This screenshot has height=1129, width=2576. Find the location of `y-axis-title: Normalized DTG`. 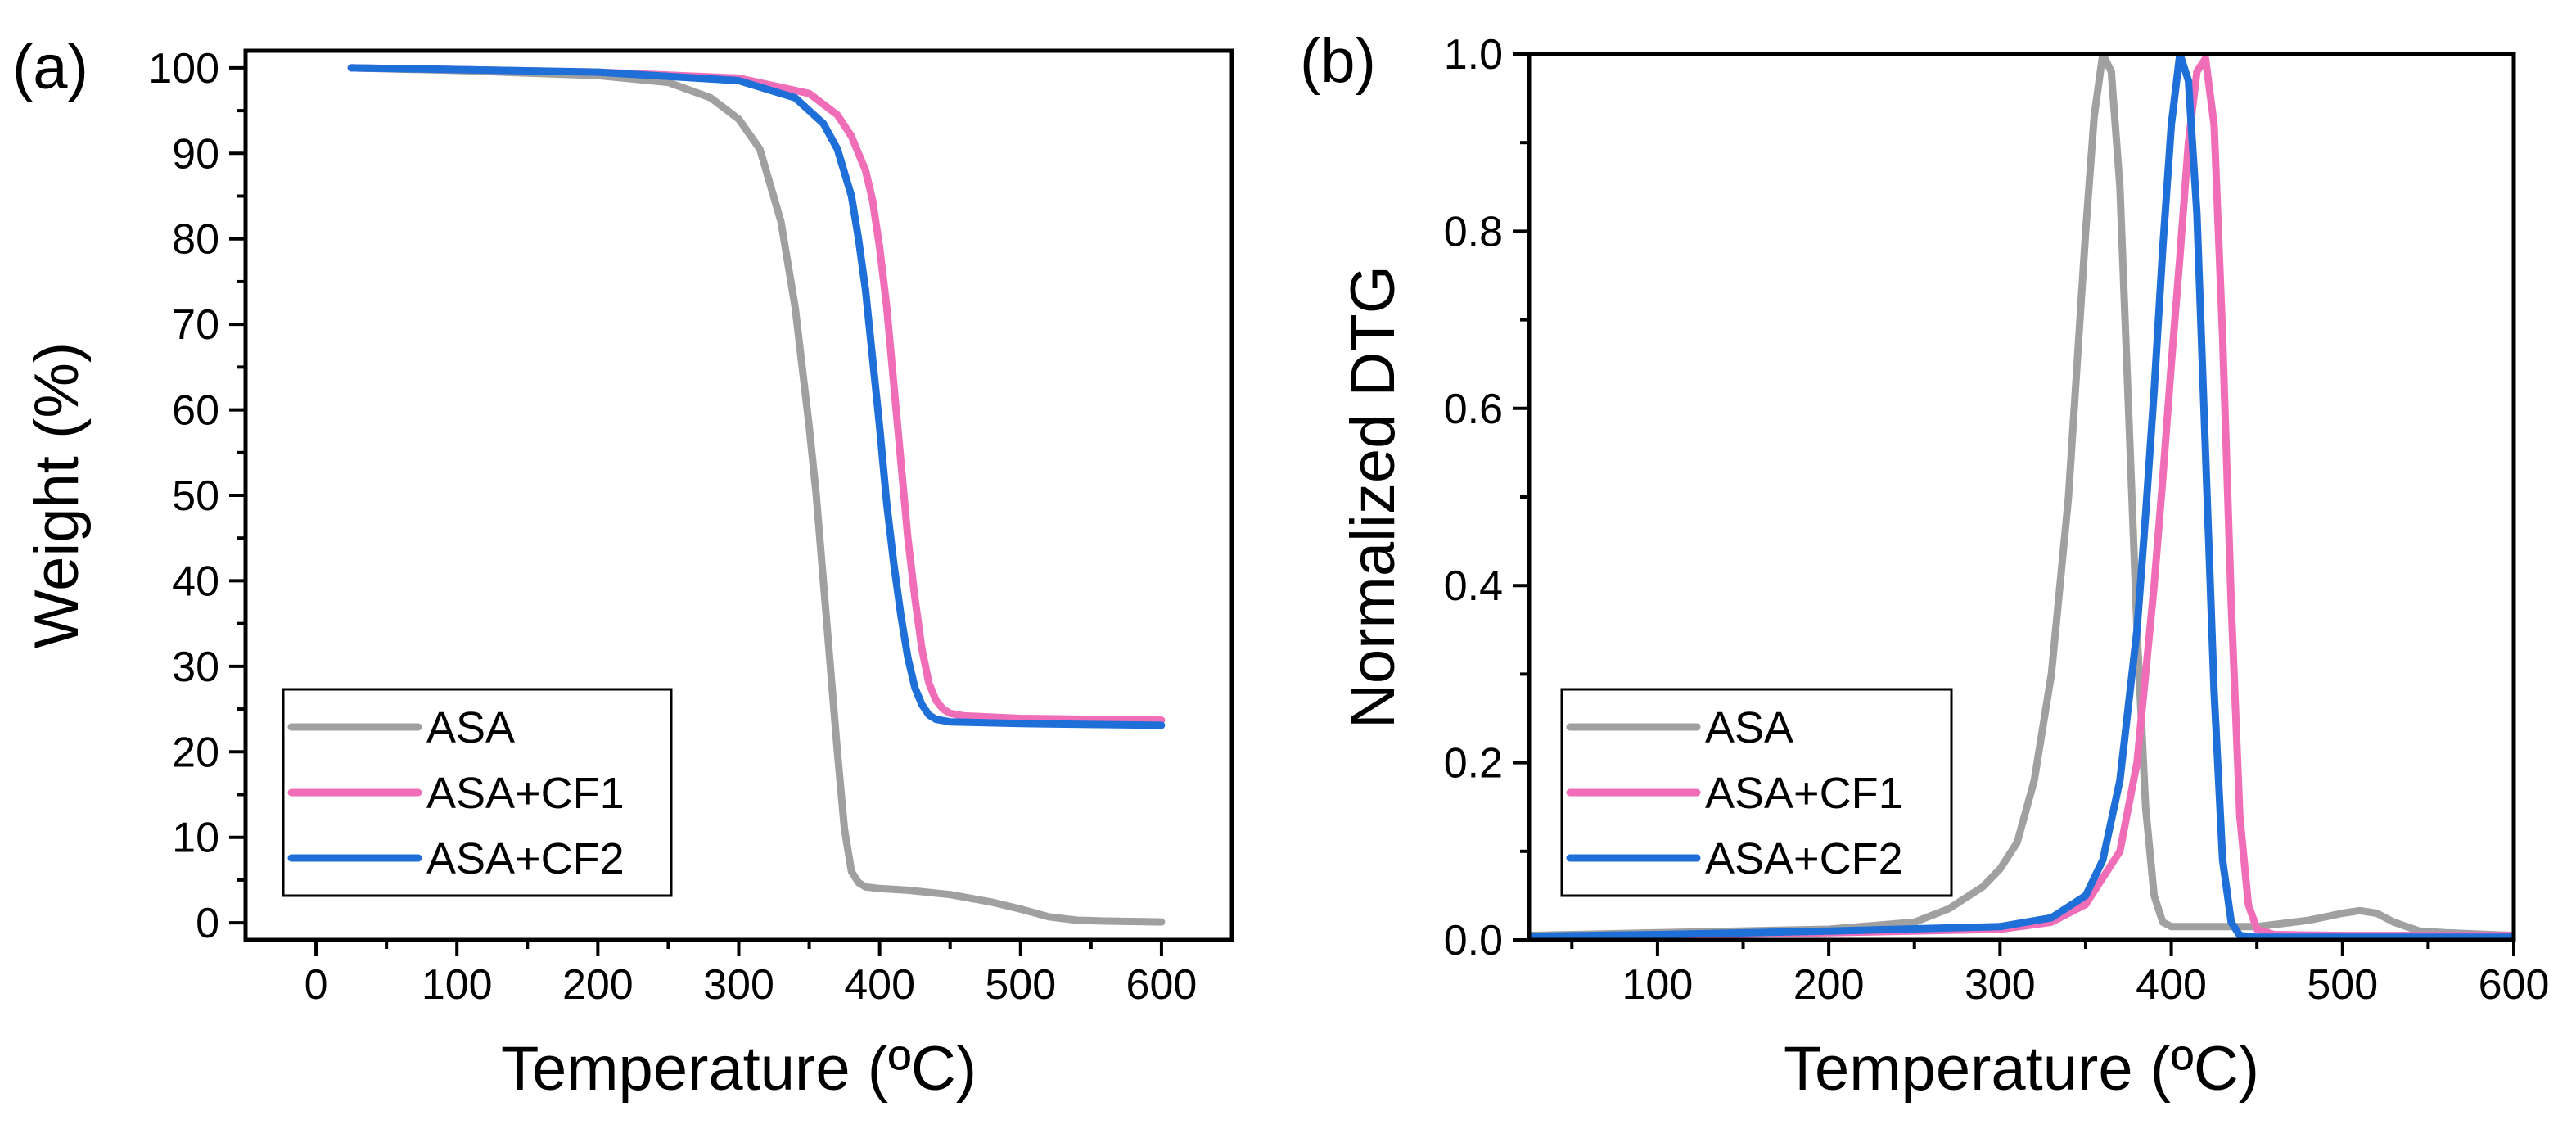

y-axis-title: Normalized DTG is located at coordinates (1373, 497).